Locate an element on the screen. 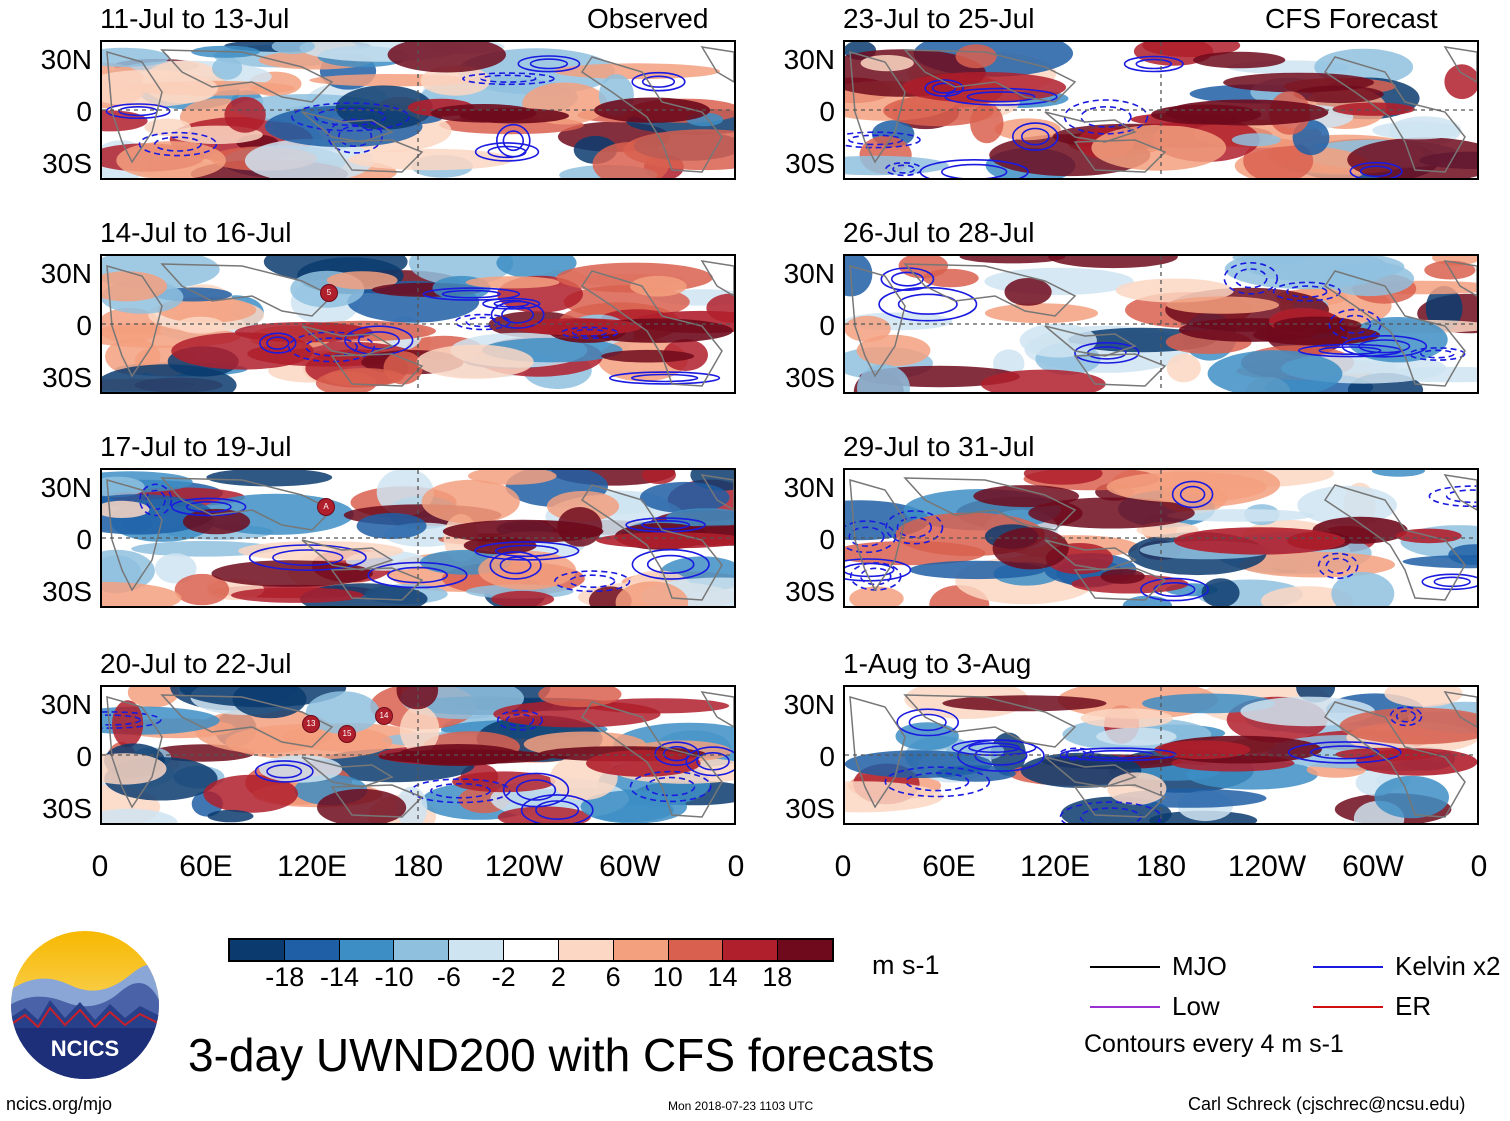 The height and width of the screenshot is (1121, 1510). colorbar-tick: 18 is located at coordinates (777, 977).